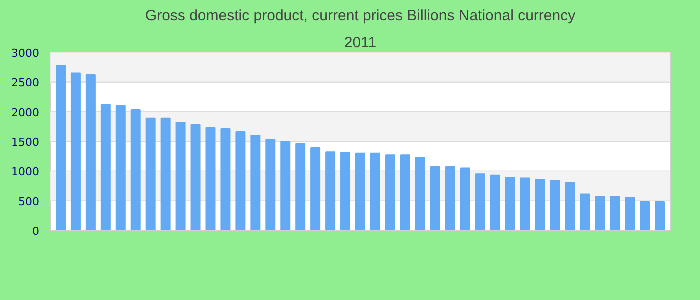 This screenshot has height=300, width=700. What do you see at coordinates (26, 142) in the screenshot?
I see `y-tick-label: 1500` at bounding box center [26, 142].